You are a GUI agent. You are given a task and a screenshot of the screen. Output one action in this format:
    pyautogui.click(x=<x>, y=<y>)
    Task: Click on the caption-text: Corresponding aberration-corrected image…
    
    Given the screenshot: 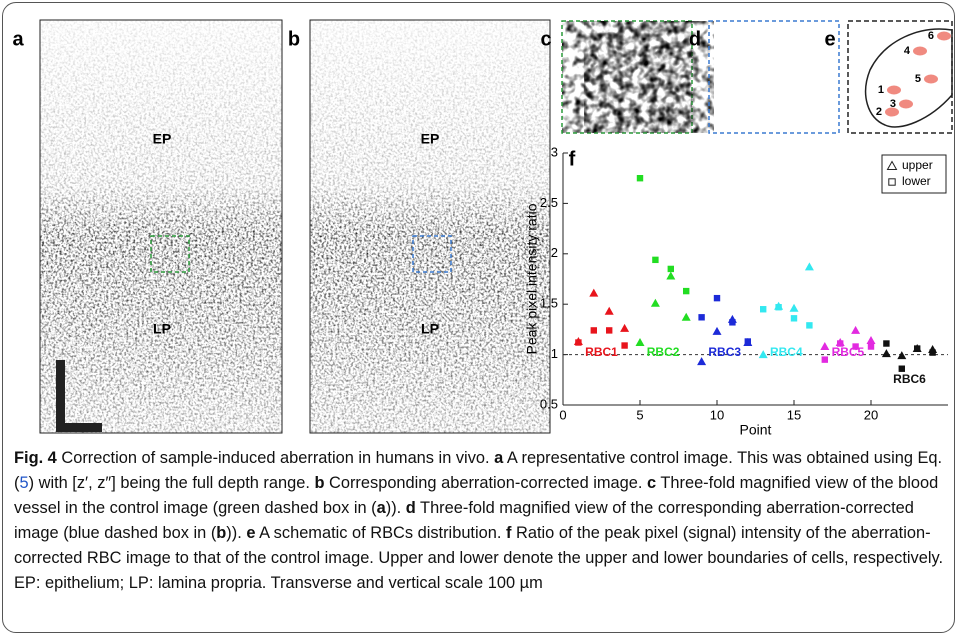 What is the action you would take?
    pyautogui.click(x=485, y=483)
    